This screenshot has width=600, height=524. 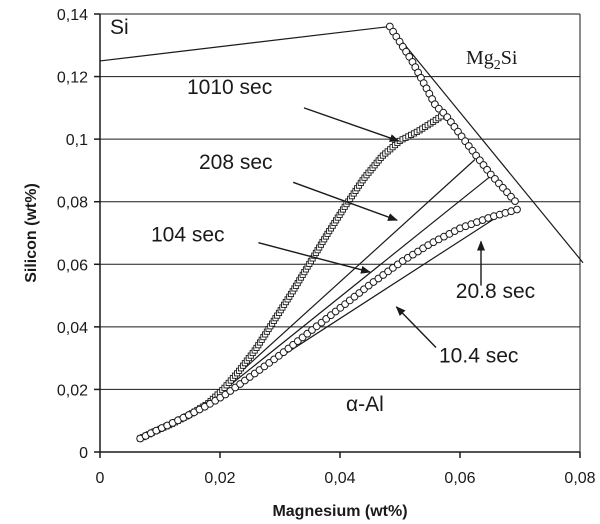 I want to click on data-point-liquidus, so click(x=515, y=201).